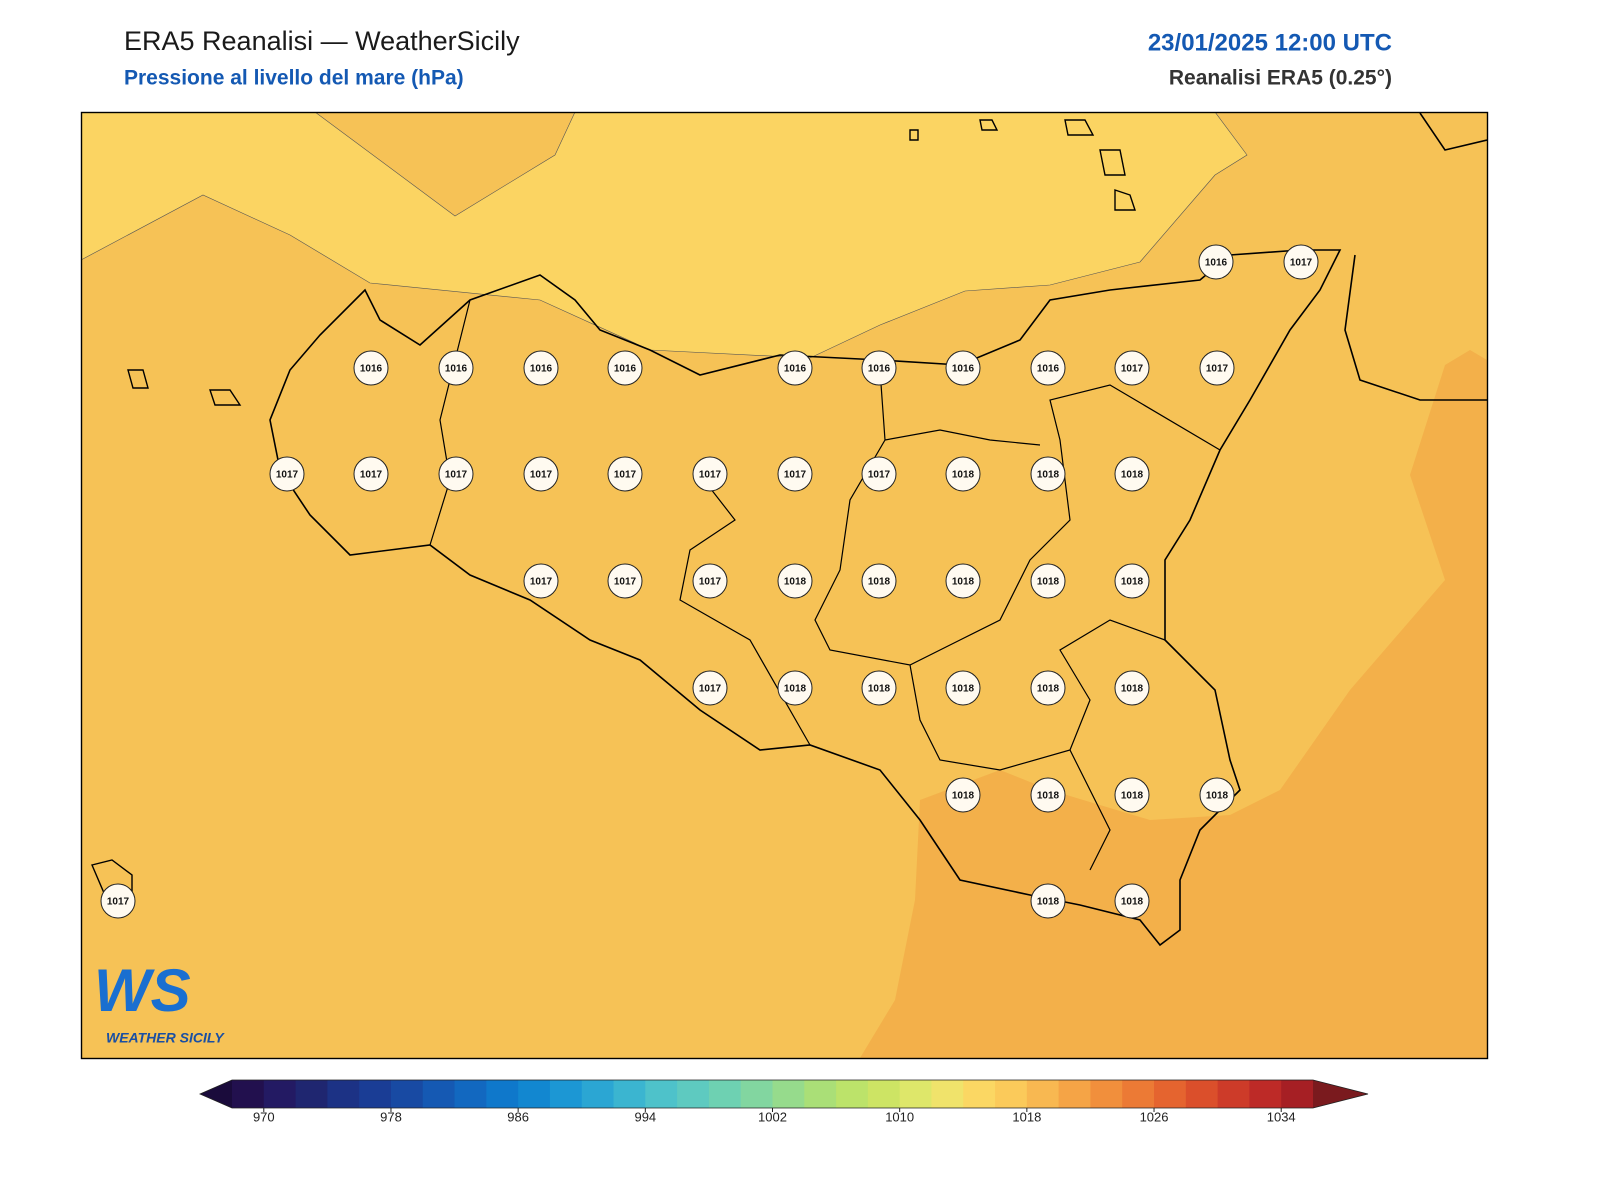 This screenshot has height=1200, width=1600. Describe the element at coordinates (1026, 1116) in the screenshot. I see `colorbar-tick-label: 1018` at that location.